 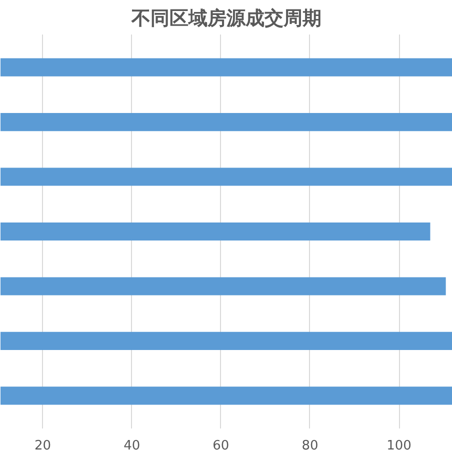 I want to click on x-tick-label: 100, so click(x=399, y=445).